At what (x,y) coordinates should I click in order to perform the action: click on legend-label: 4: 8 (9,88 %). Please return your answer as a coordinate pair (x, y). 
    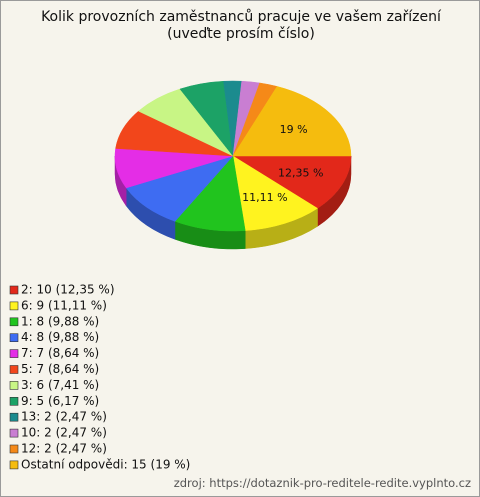
    Looking at the image, I should click on (60, 337).